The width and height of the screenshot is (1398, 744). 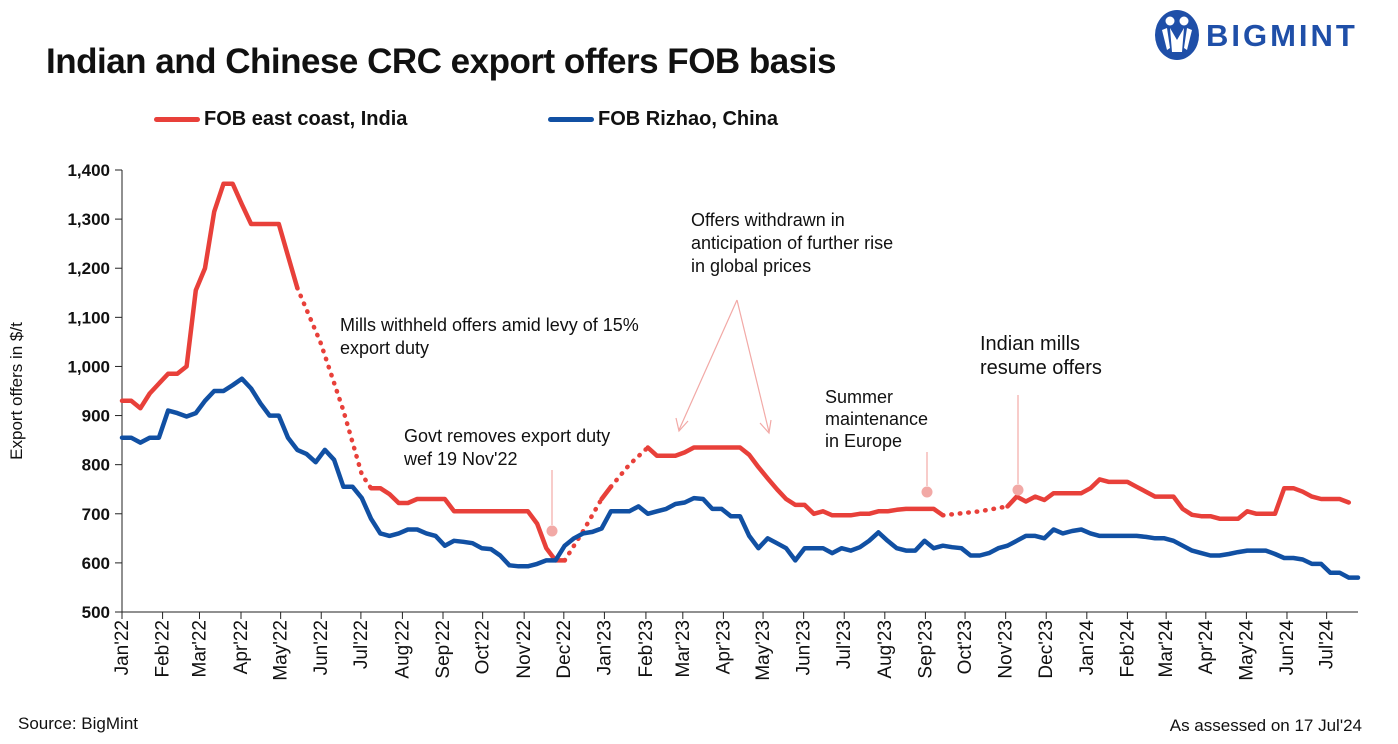 I want to click on x-tick-label: Aug'22, so click(x=402, y=649).